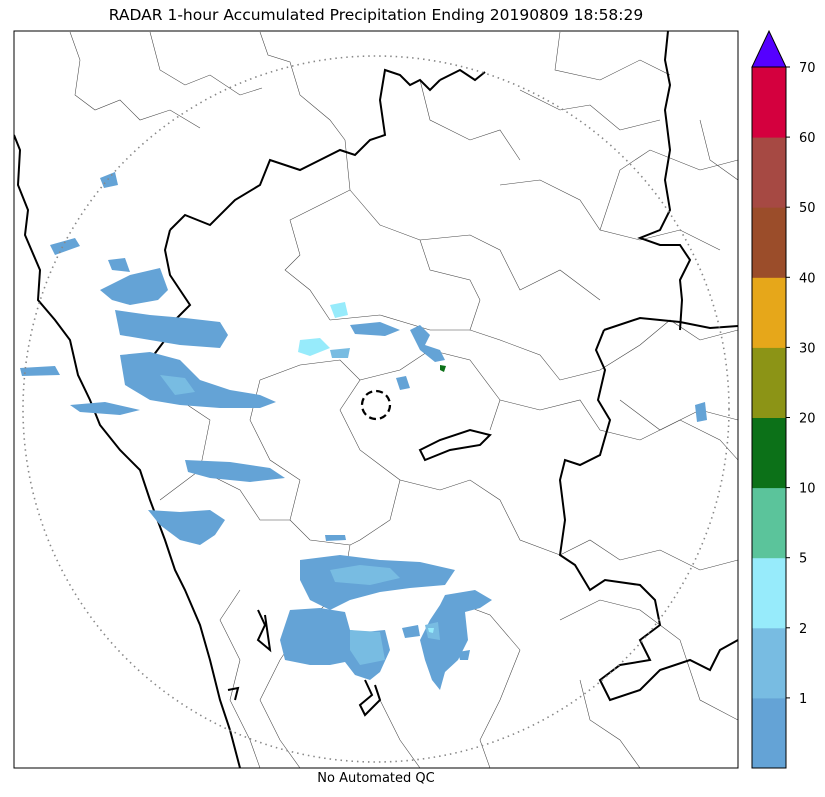  I want to click on radar-site-marker, so click(376, 405).